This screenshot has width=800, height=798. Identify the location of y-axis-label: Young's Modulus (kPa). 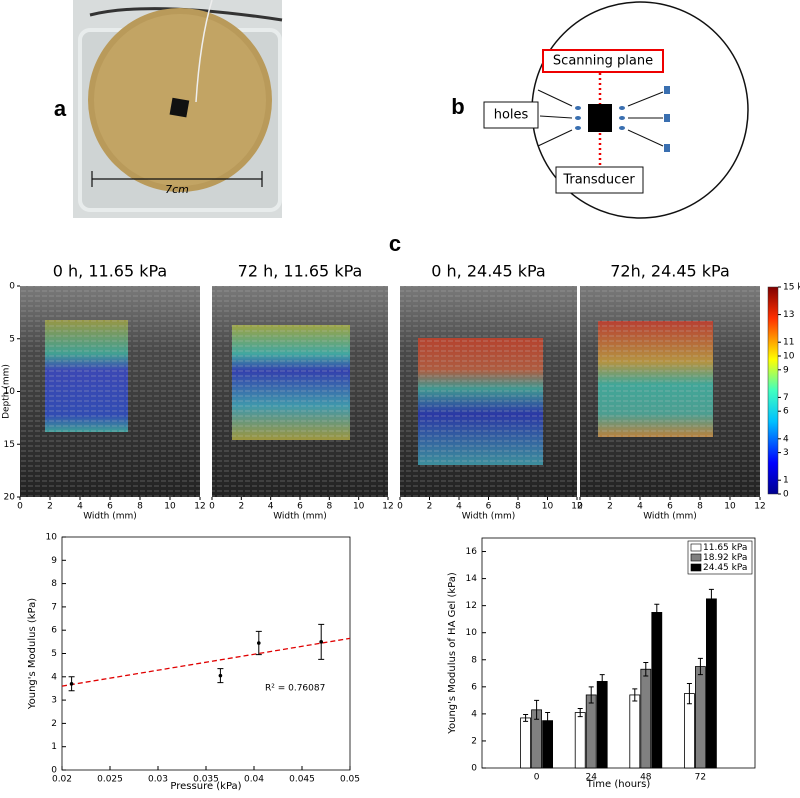
(32, 654).